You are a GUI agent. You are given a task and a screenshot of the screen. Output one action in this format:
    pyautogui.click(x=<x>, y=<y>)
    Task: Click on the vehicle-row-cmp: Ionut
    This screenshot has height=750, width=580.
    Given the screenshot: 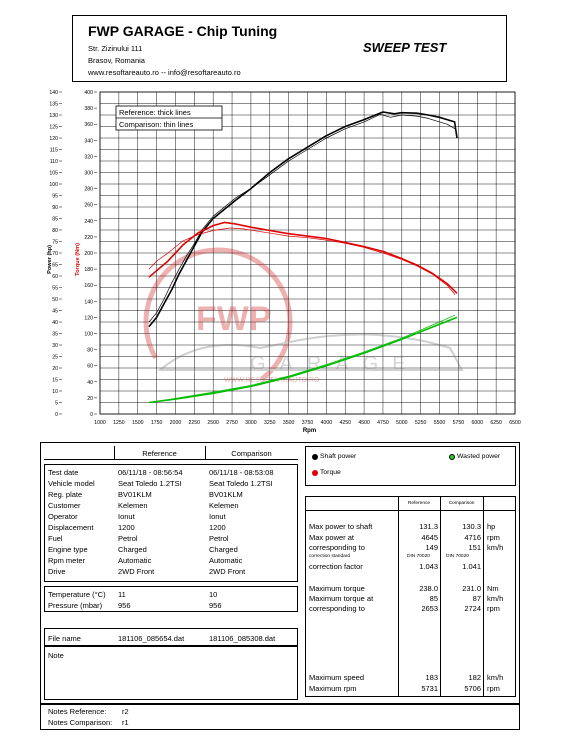 What is the action you would take?
    pyautogui.click(x=217, y=516)
    